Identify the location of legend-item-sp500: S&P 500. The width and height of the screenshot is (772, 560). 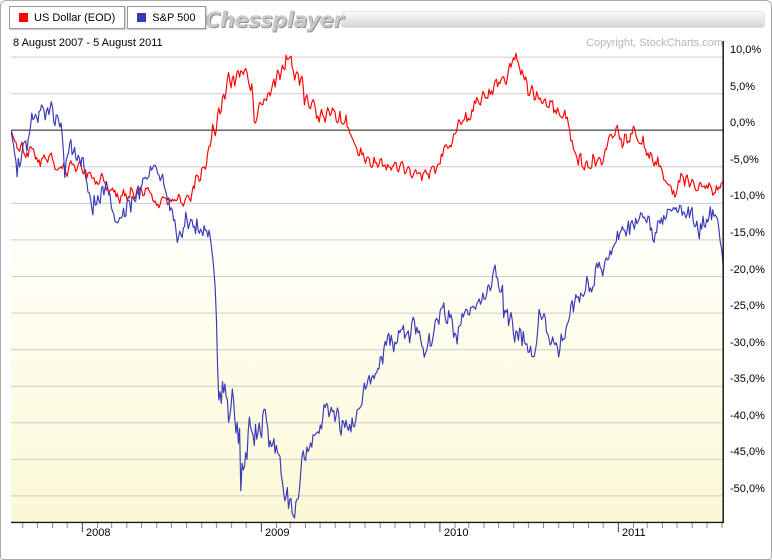
(166, 17).